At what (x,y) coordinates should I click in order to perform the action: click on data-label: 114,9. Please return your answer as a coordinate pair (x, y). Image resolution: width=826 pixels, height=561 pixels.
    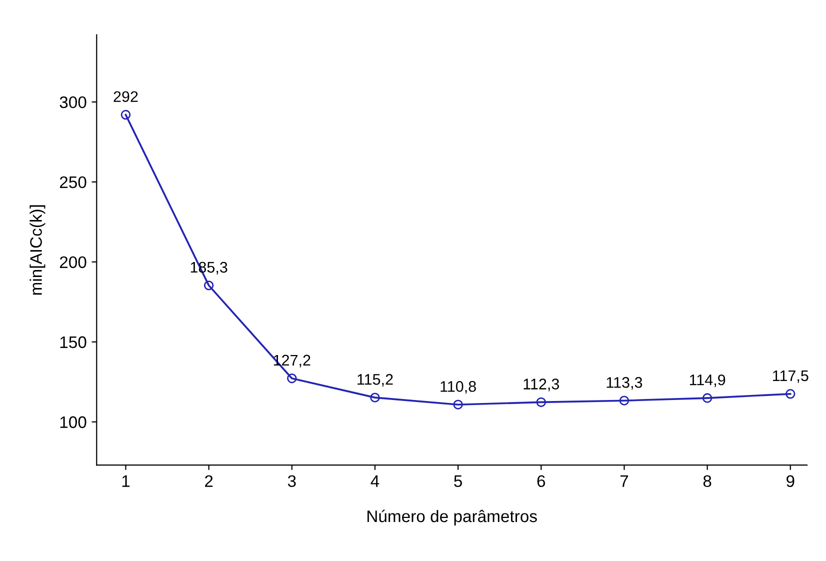
    Looking at the image, I should click on (708, 381).